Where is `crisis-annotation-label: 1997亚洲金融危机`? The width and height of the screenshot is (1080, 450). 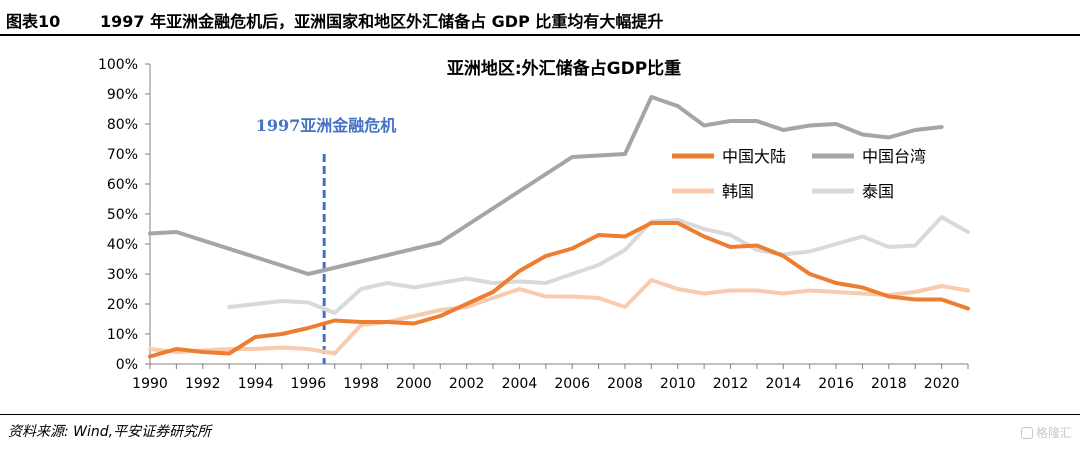 crisis-annotation-label: 1997亚洲金融危机 is located at coordinates (326, 125).